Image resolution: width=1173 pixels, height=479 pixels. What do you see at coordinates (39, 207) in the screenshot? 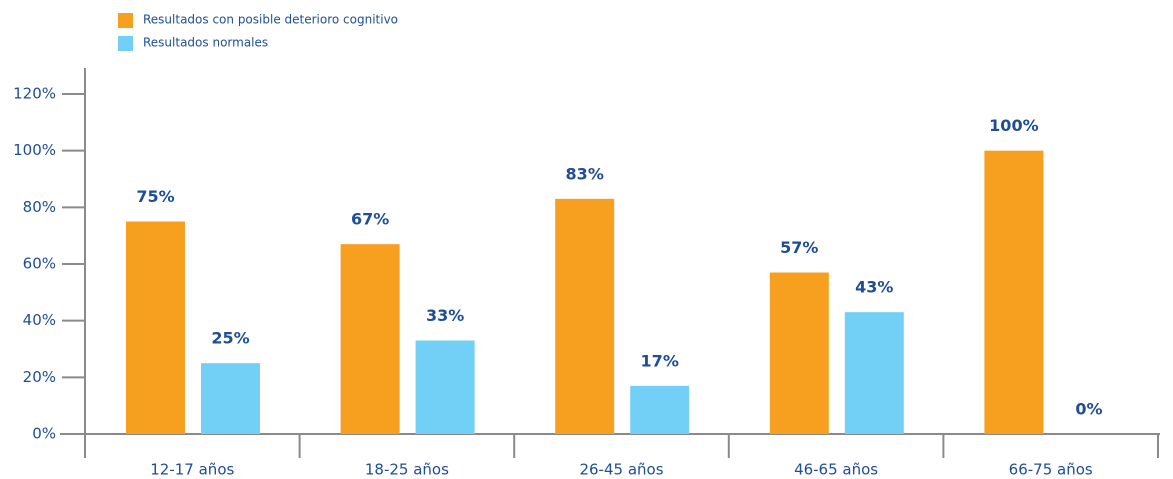
I see `y-tick-label: 80%` at bounding box center [39, 207].